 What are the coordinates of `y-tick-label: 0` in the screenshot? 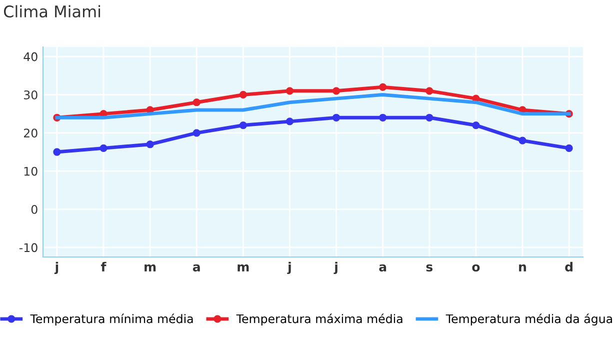 It's located at (34, 209).